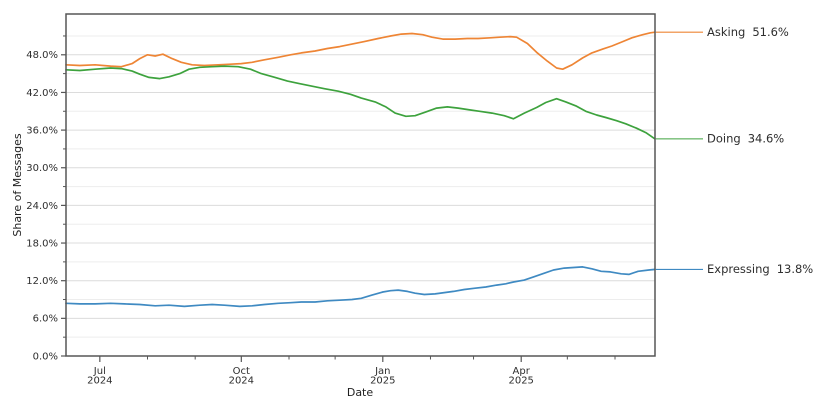 The image size is (830, 408). Describe the element at coordinates (760, 269) in the screenshot. I see `annotation-expressing: Expressing 13.8%` at that location.